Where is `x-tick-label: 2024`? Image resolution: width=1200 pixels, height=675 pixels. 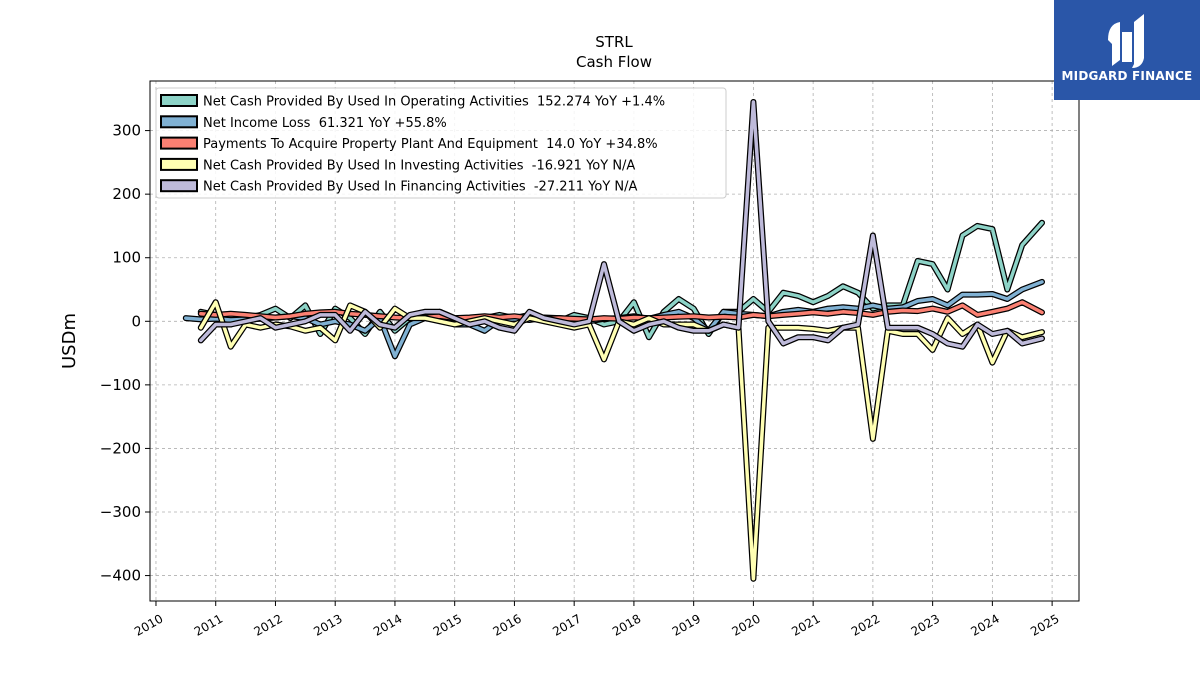 x-tick-label: 2024 is located at coordinates (984, 624).